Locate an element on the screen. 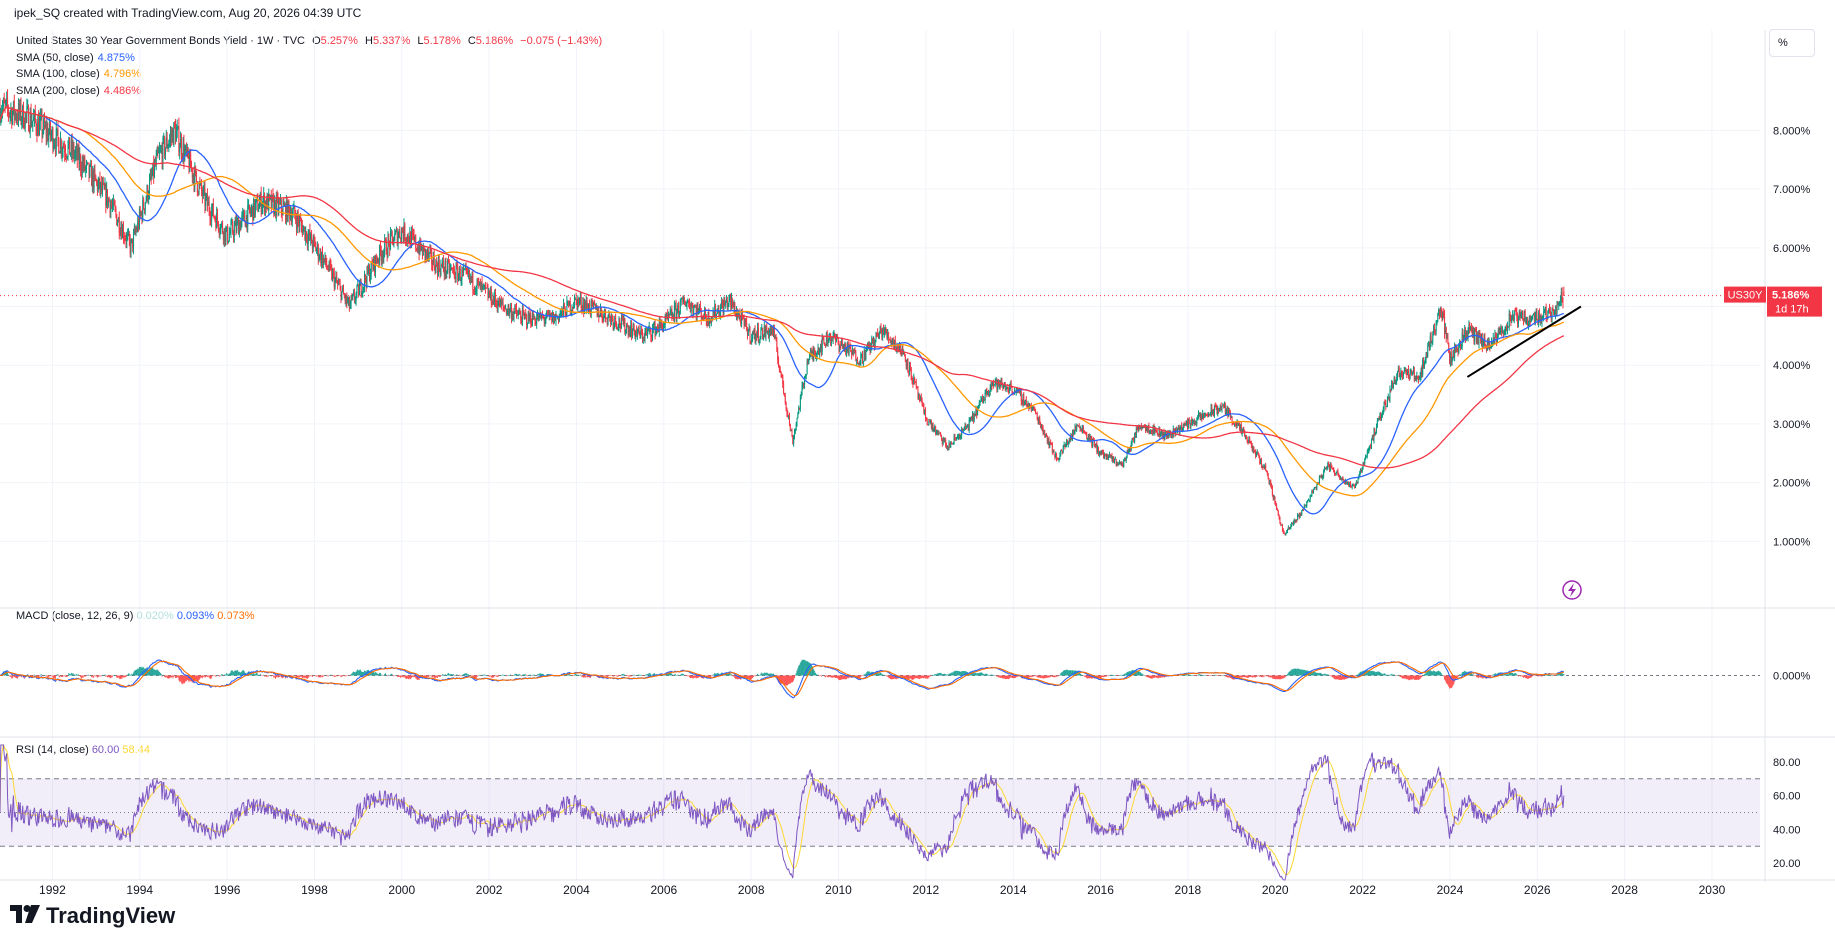 The image size is (1835, 951). sma50-legend: SMA (50, close) 4.875% is located at coordinates (75, 57).